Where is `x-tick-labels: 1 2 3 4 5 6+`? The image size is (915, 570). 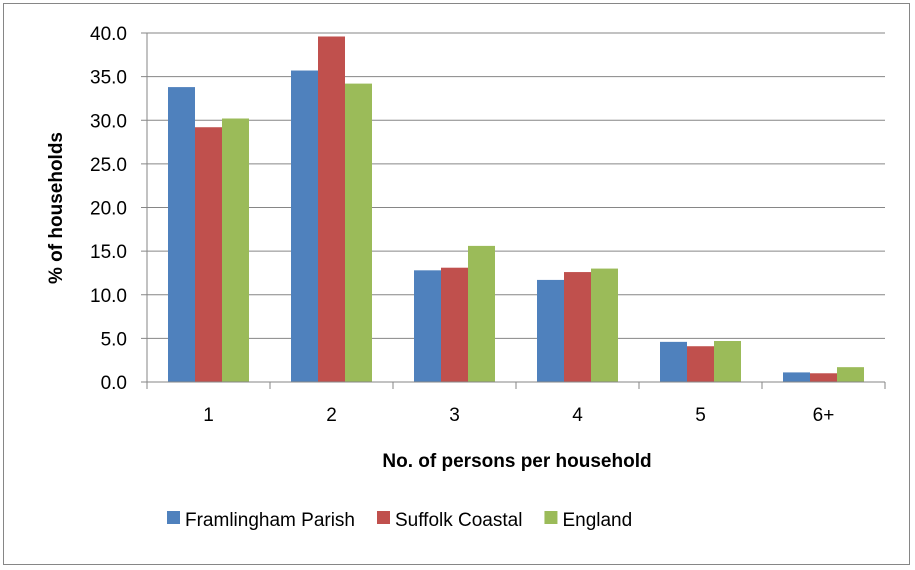 x-tick-labels: 1 2 3 4 5 6+ is located at coordinates (518, 415).